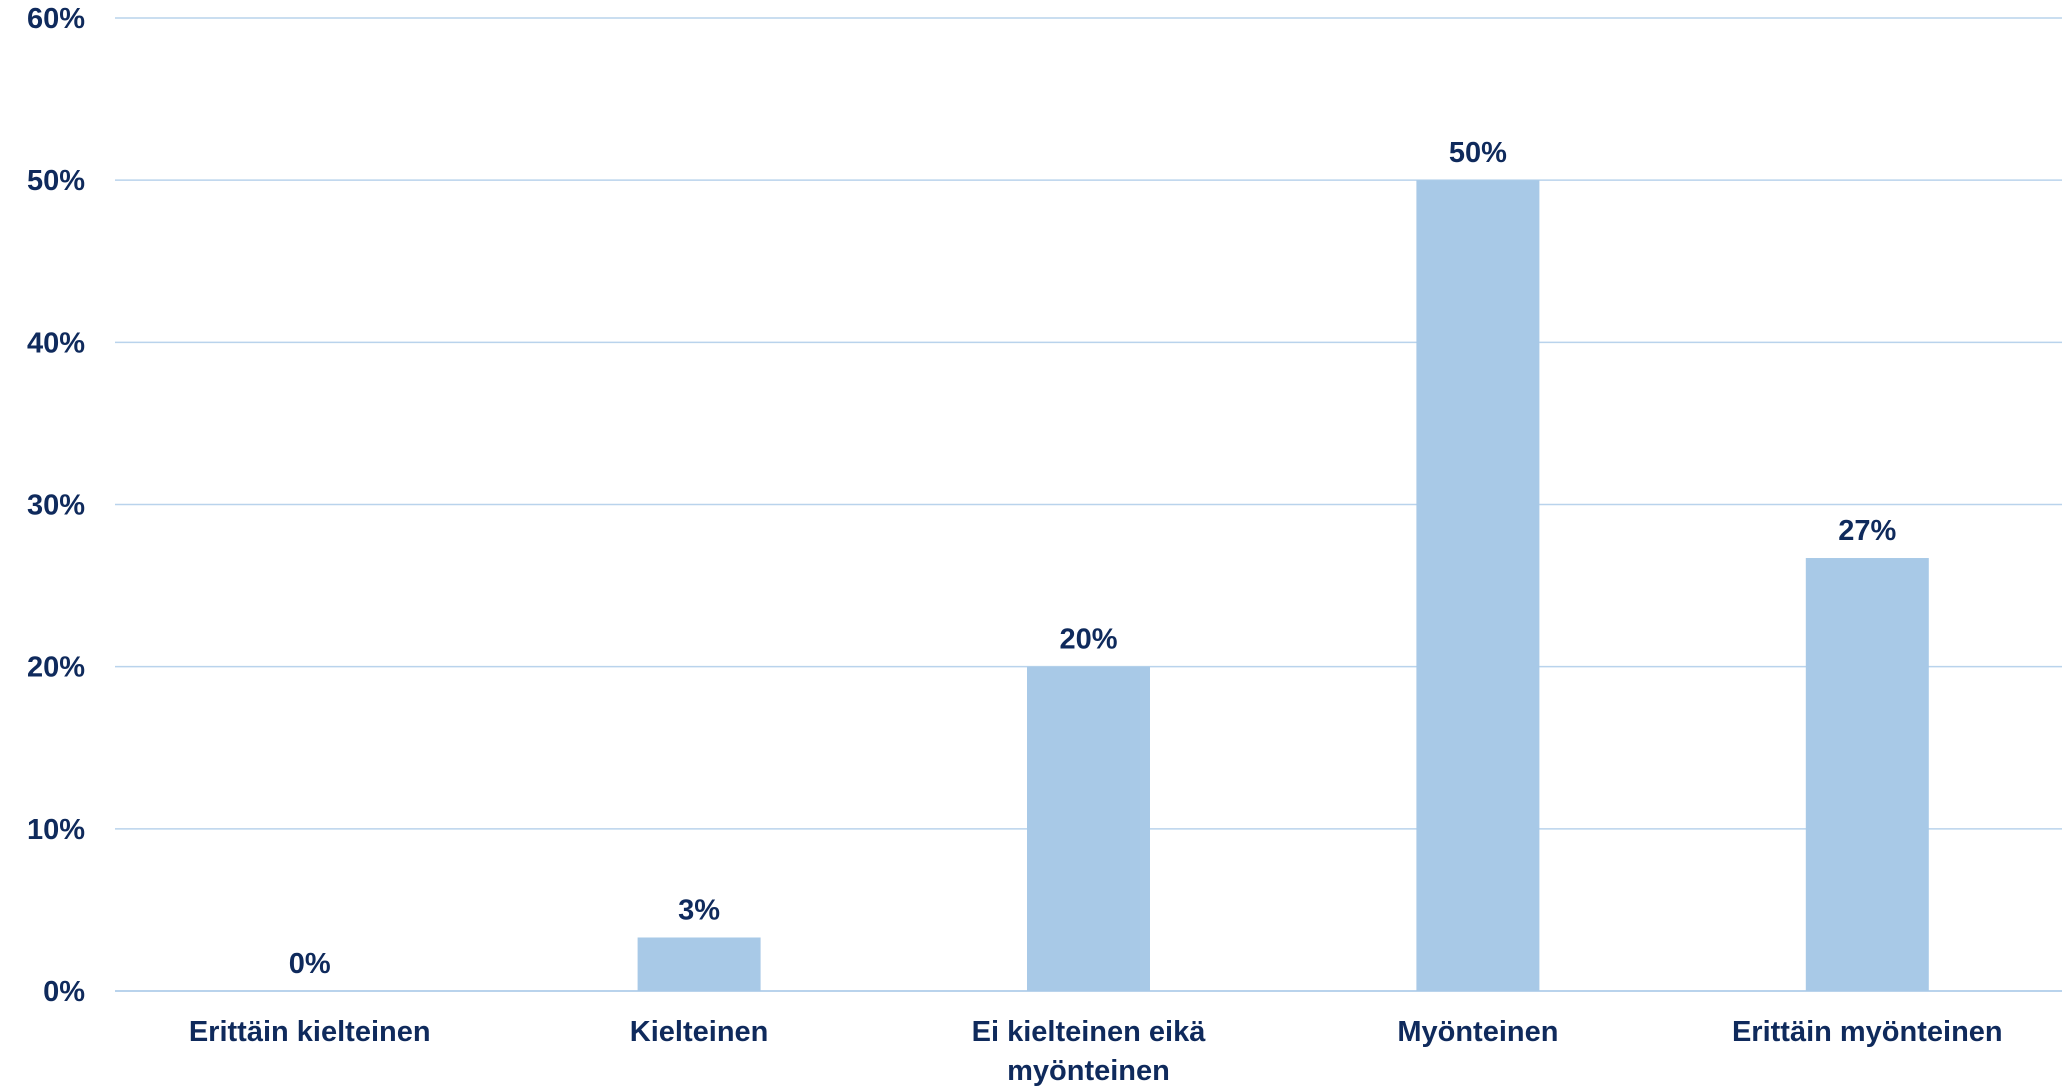  I want to click on data-label: 27%, so click(1867, 531).